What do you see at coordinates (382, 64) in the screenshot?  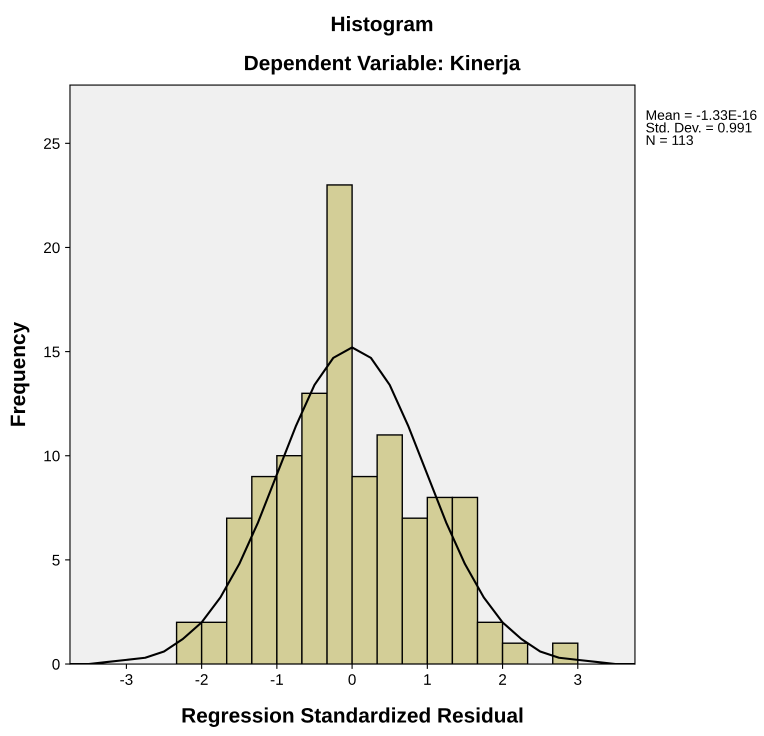 I see `chart-subtitle: Dependent Variable: Kinerja` at bounding box center [382, 64].